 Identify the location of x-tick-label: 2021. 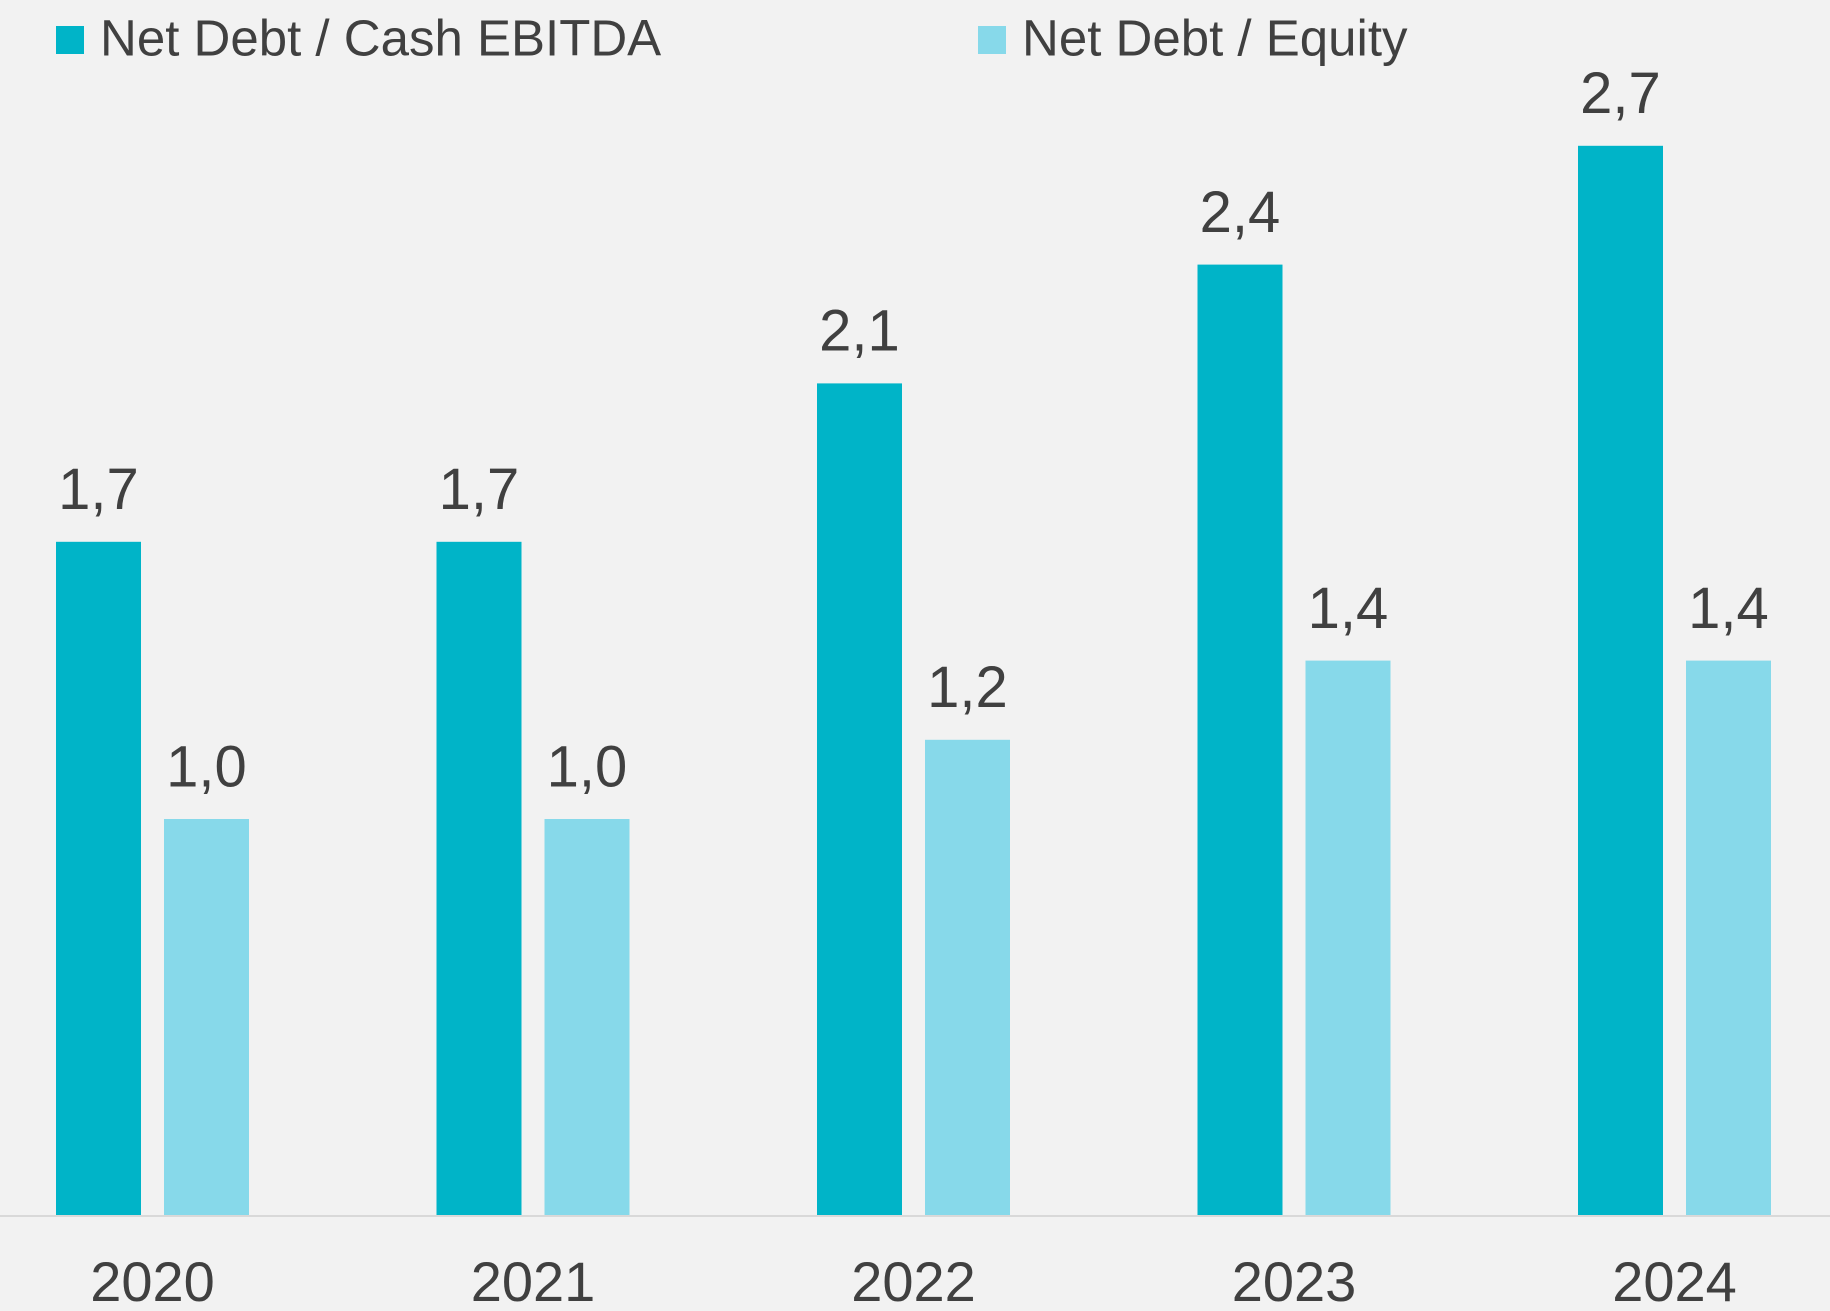
(533, 1280).